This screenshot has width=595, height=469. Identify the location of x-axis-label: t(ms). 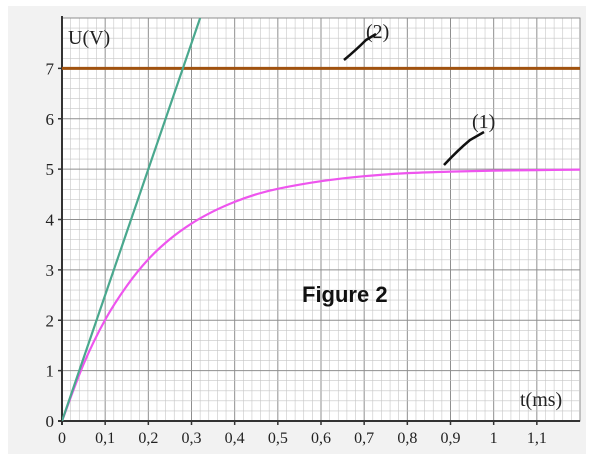
(541, 400).